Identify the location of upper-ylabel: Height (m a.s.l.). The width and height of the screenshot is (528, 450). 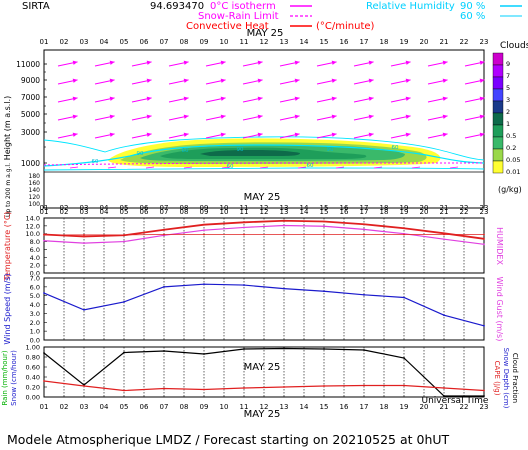
(7, 128).